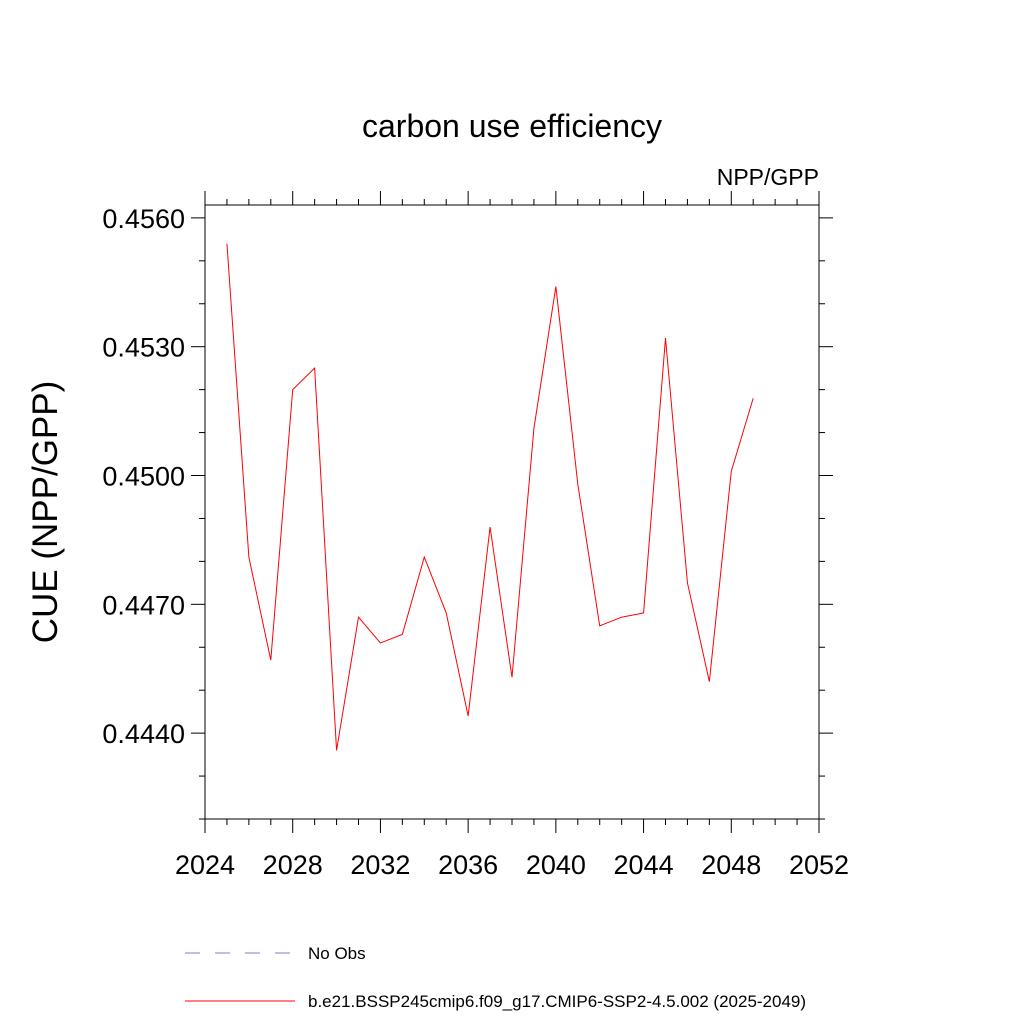 The image size is (1024, 1024). I want to click on y-tick-label: 0.4470, so click(143, 605).